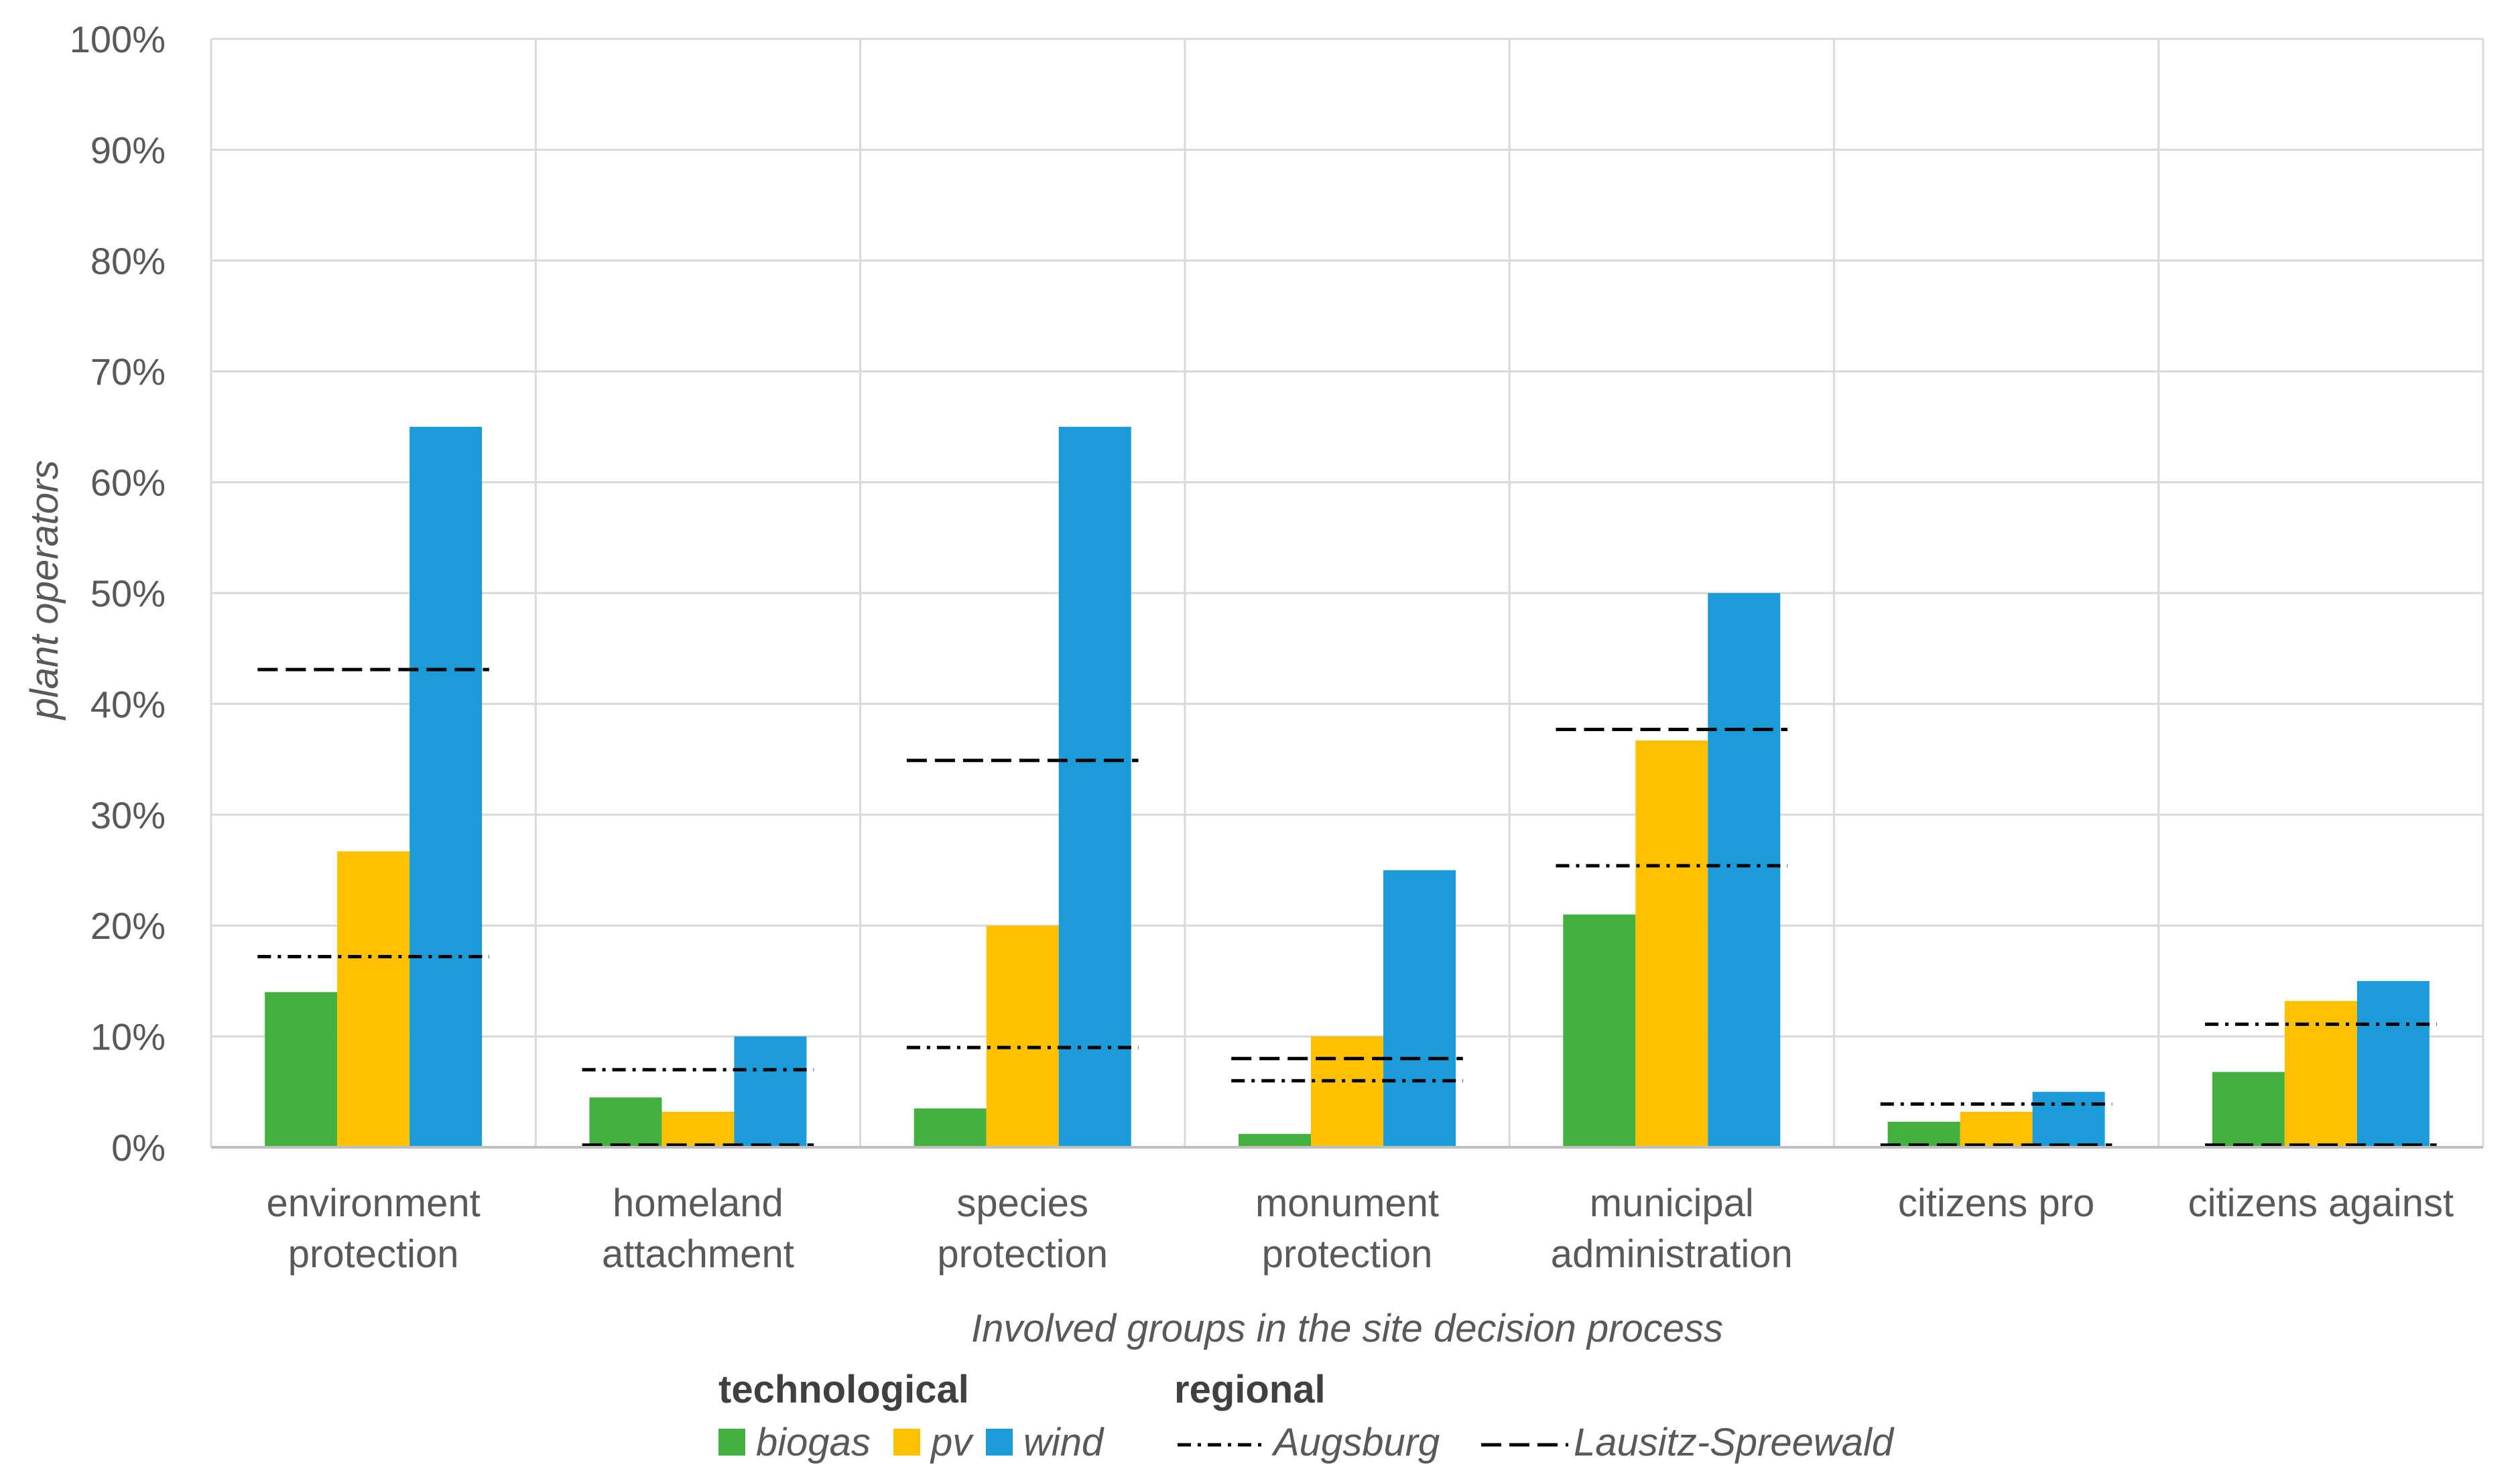 Image resolution: width=2520 pixels, height=1483 pixels. Describe the element at coordinates (844, 1389) in the screenshot. I see `legend-heading-technological: technological` at that location.